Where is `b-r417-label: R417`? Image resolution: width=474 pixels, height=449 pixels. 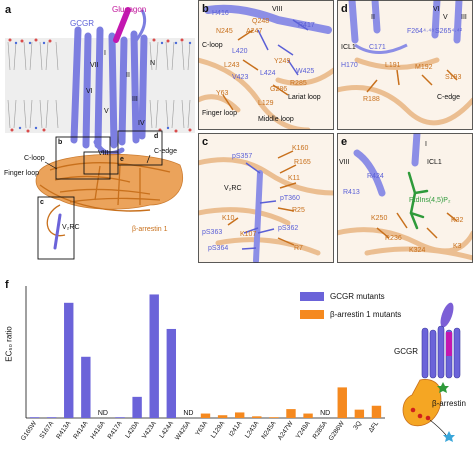
b-r417-label: R417 is located at coordinates (306, 25).